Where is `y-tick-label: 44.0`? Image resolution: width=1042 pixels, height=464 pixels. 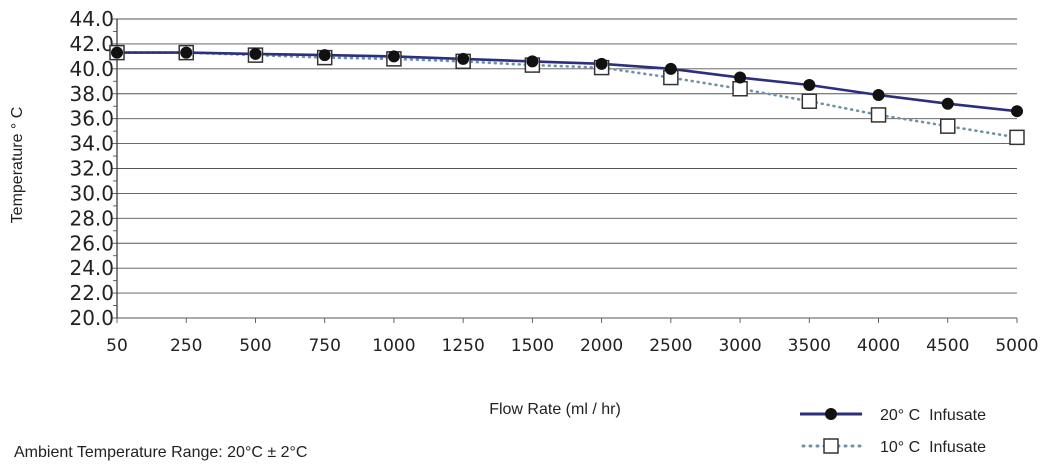 y-tick-label: 44.0 is located at coordinates (91, 19).